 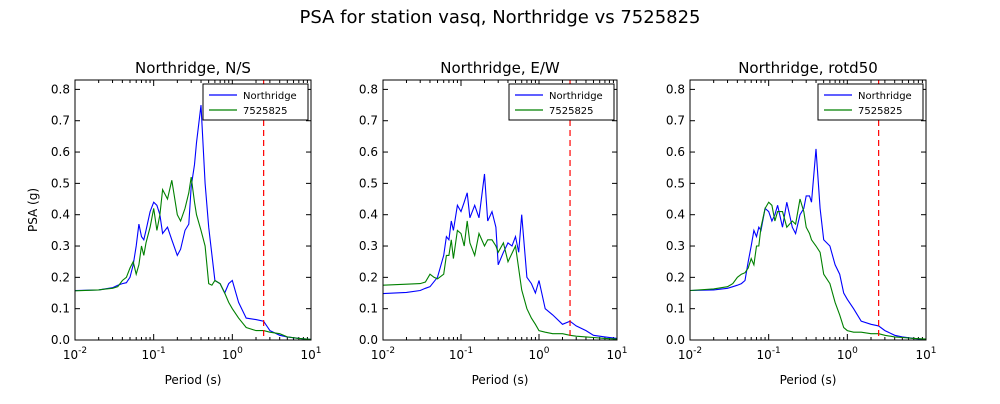 I want to click on panel-title: Northridge, N/S, so click(x=193, y=68).